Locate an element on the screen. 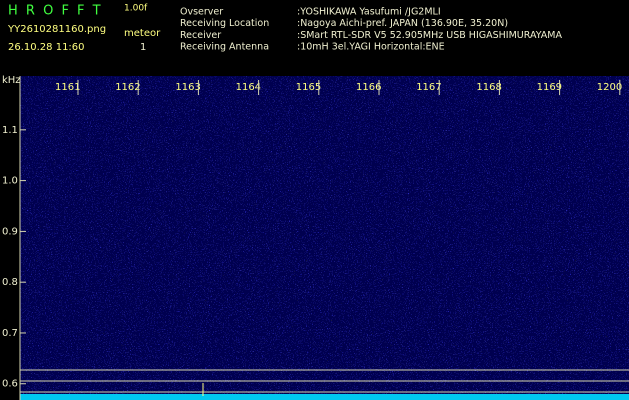 Image resolution: width=629 pixels, height=400 pixels. info-label: Receiver is located at coordinates (200, 35).